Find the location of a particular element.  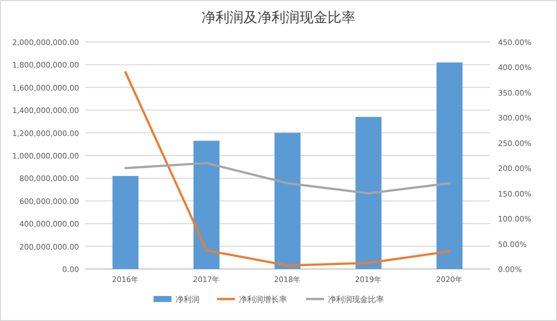

legend-label: 净利润现金比率 is located at coordinates (356, 299).